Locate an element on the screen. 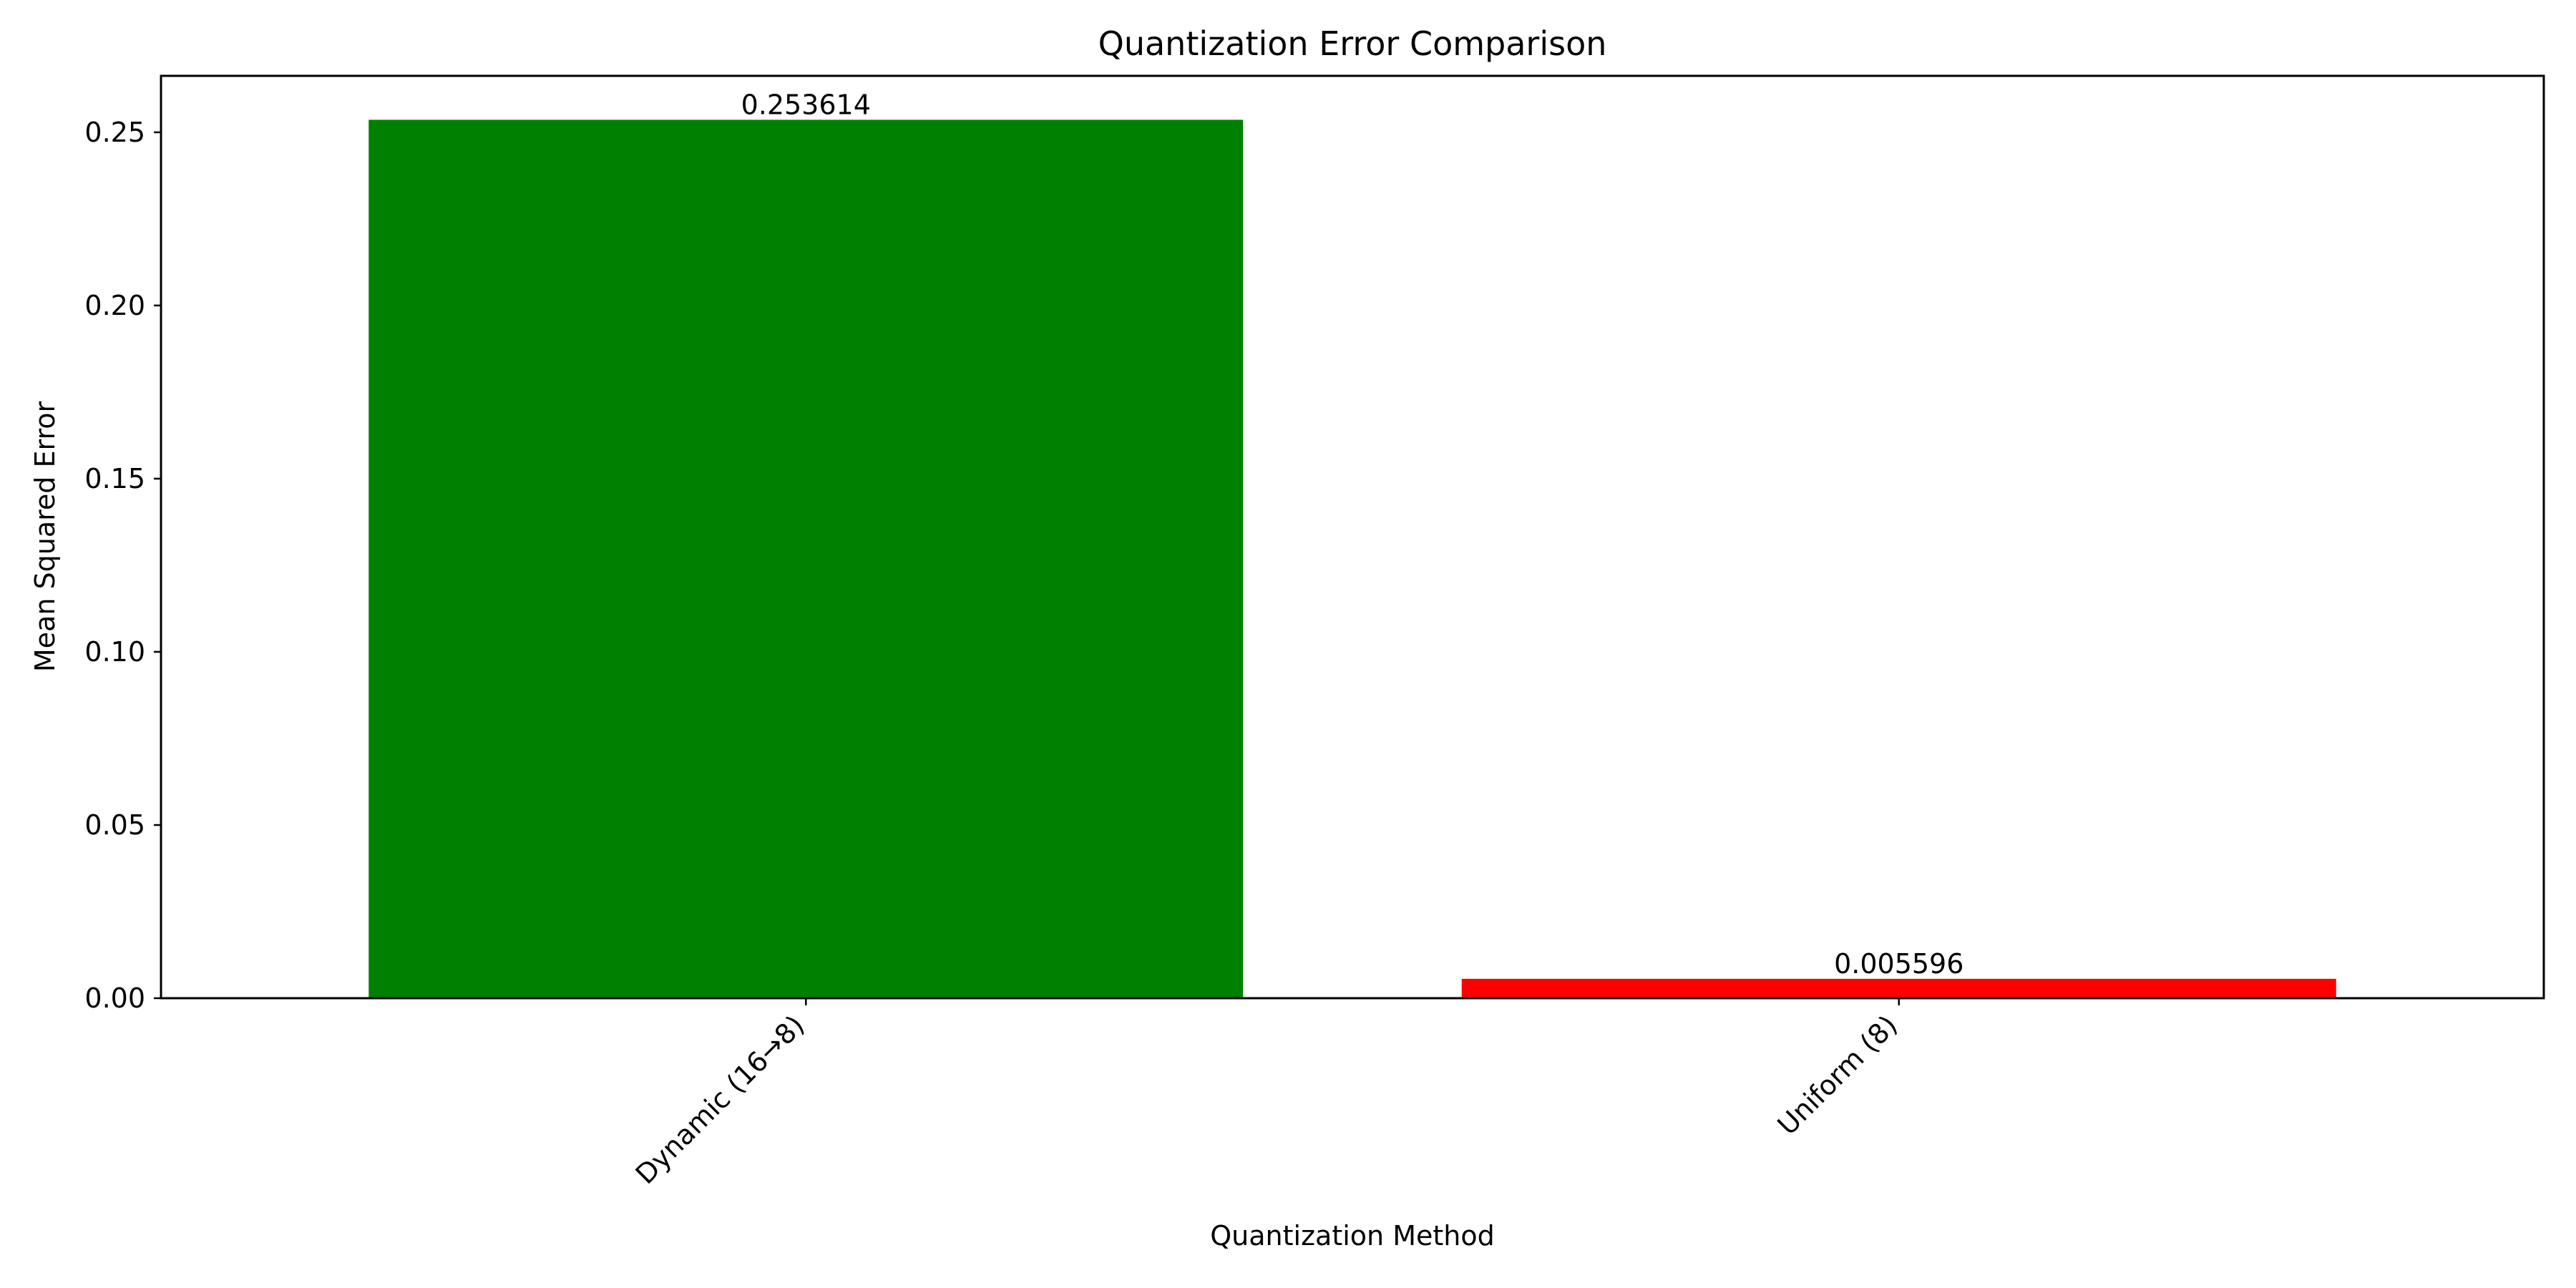 The height and width of the screenshot is (1288, 2576). y-tick-label-5: 0.25 is located at coordinates (114, 132).